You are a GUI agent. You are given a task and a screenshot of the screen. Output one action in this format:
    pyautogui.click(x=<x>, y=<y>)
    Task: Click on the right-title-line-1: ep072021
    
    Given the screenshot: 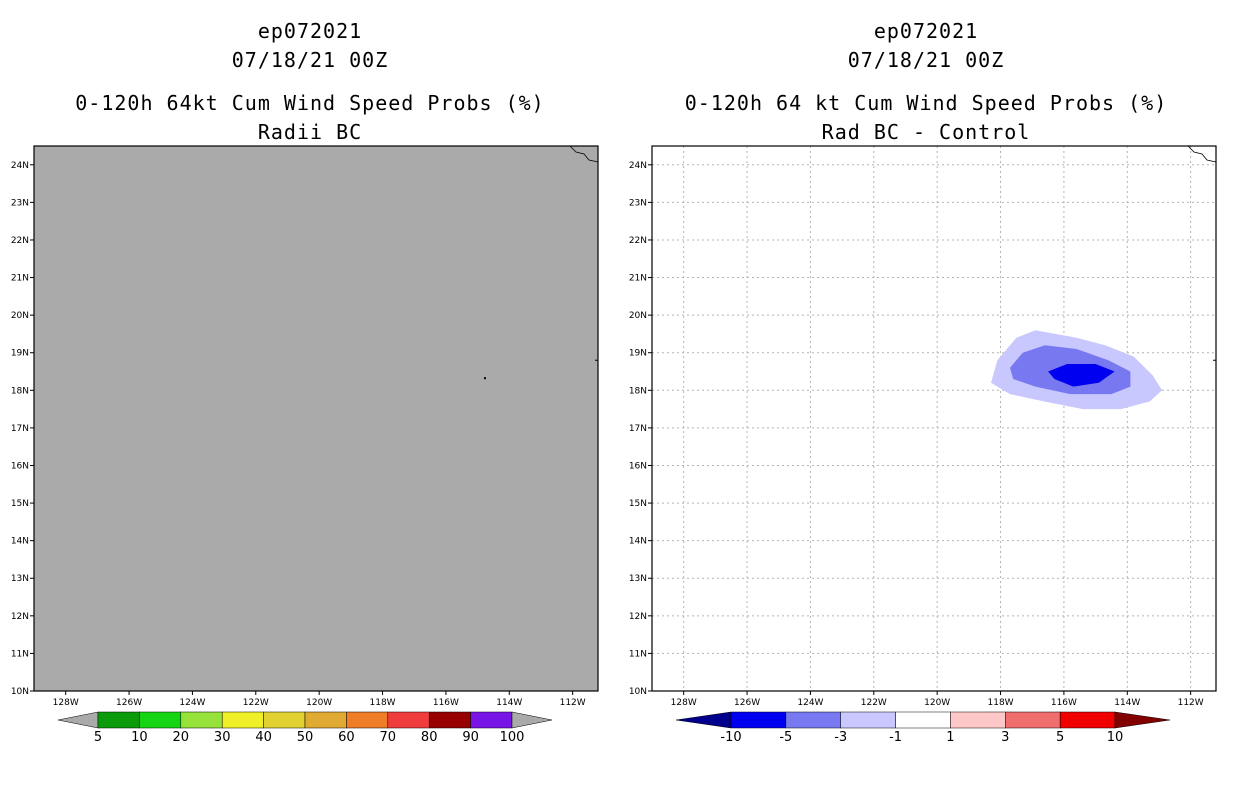 What is the action you would take?
    pyautogui.click(x=926, y=31)
    